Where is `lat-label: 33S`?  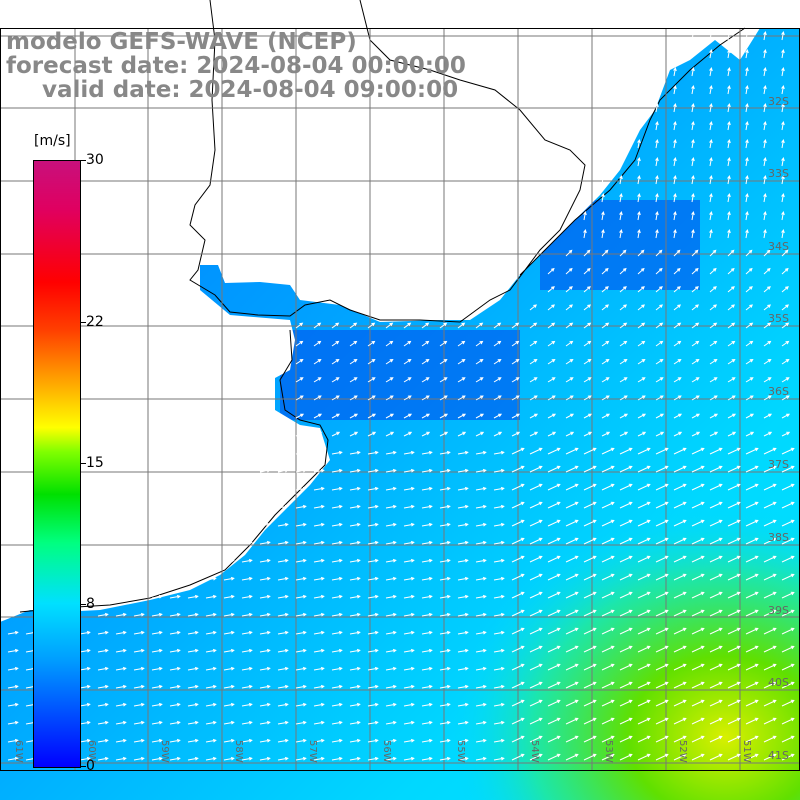
lat-label: 33S is located at coordinates (778, 173).